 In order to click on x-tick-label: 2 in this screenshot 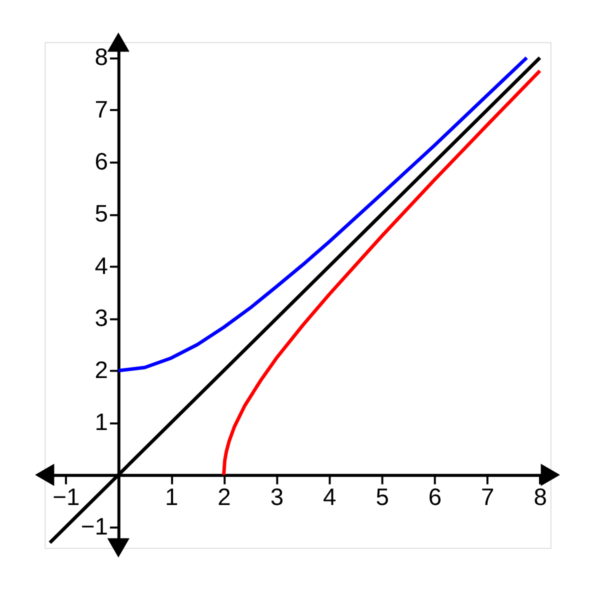, I will do `click(224, 498)`.